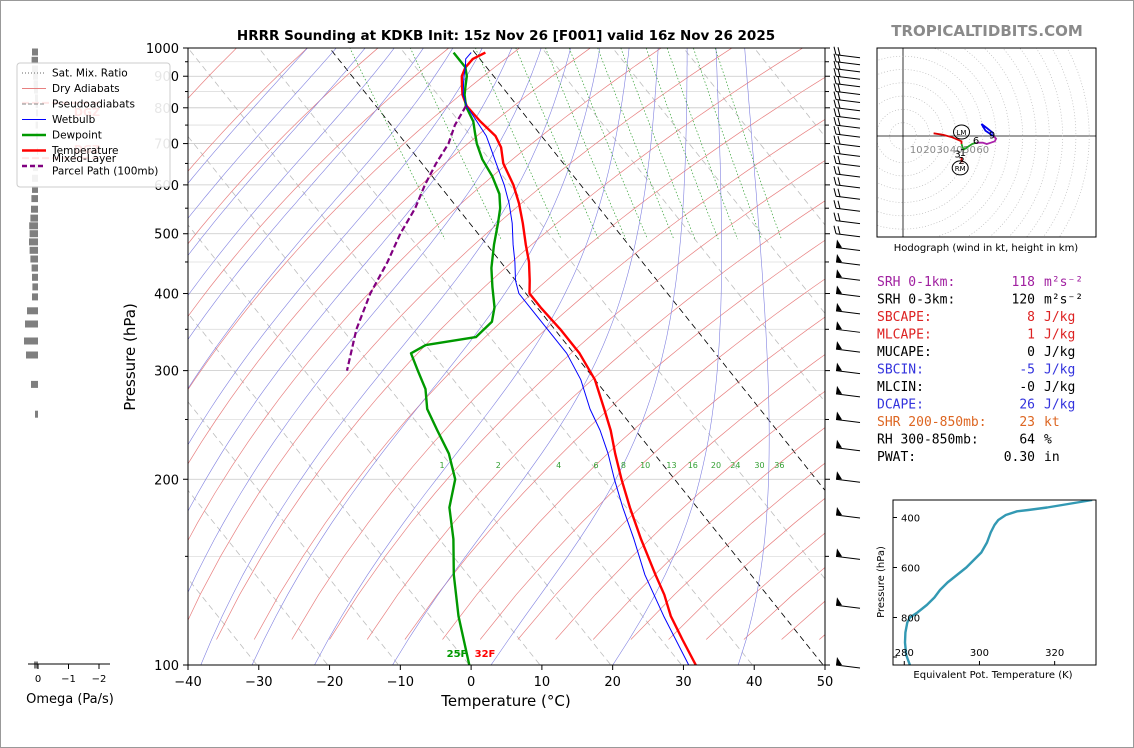  What do you see at coordinates (916, 282) in the screenshot?
I see `index-label: SRH 0-1km:` at bounding box center [916, 282].